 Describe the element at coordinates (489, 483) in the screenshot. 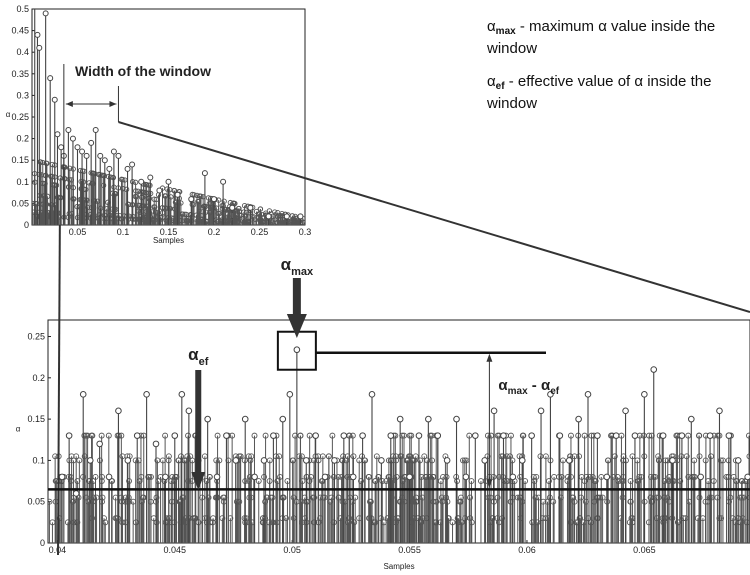

I see `difference-arrowhead-bottom` at that location.